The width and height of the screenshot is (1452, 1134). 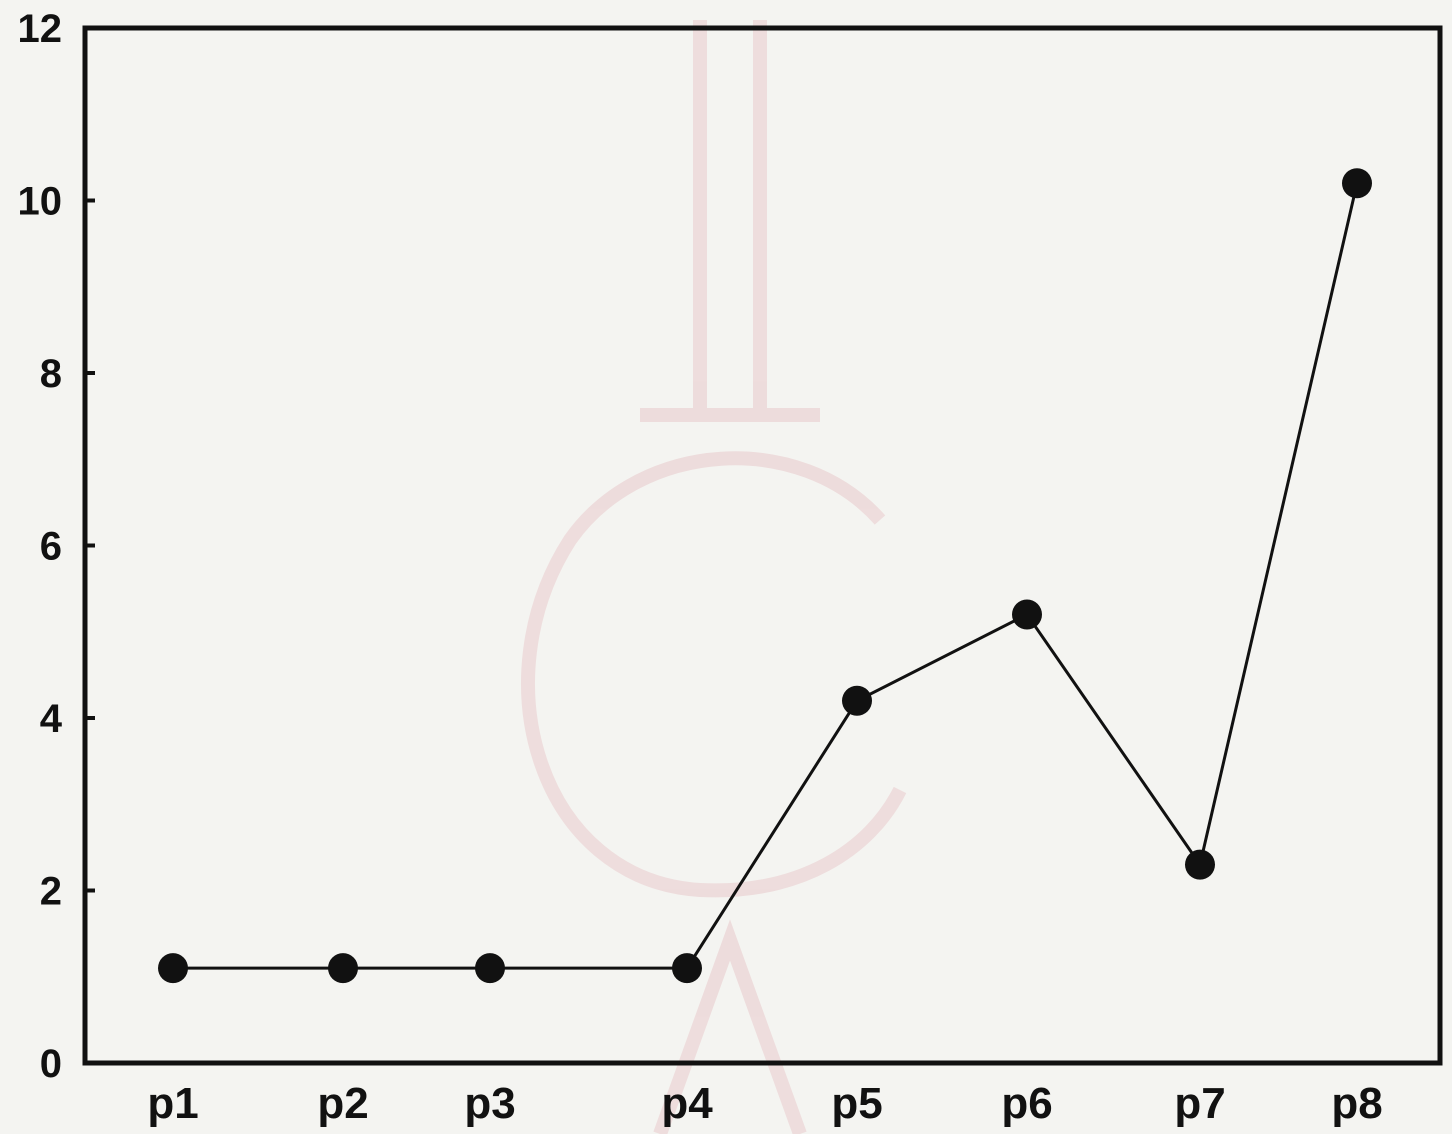 I want to click on x-tick-label-p5: p5, so click(x=856, y=1103).